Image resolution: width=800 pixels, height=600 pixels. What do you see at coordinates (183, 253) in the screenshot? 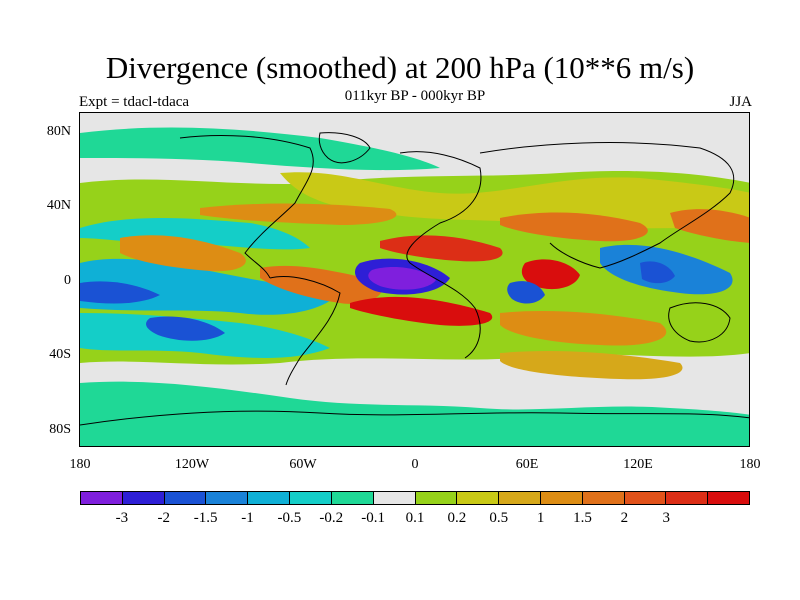
I see `patch-central-pacific-orange` at bounding box center [183, 253].